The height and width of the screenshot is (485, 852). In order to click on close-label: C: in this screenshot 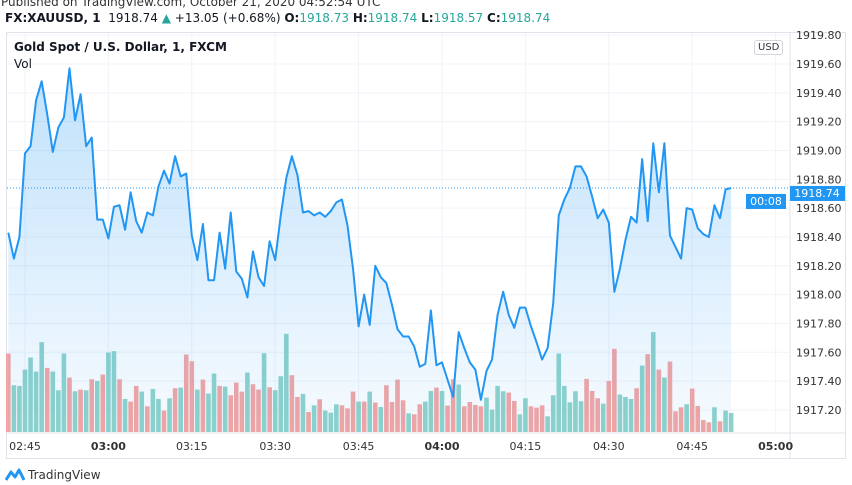, I will do `click(494, 18)`.